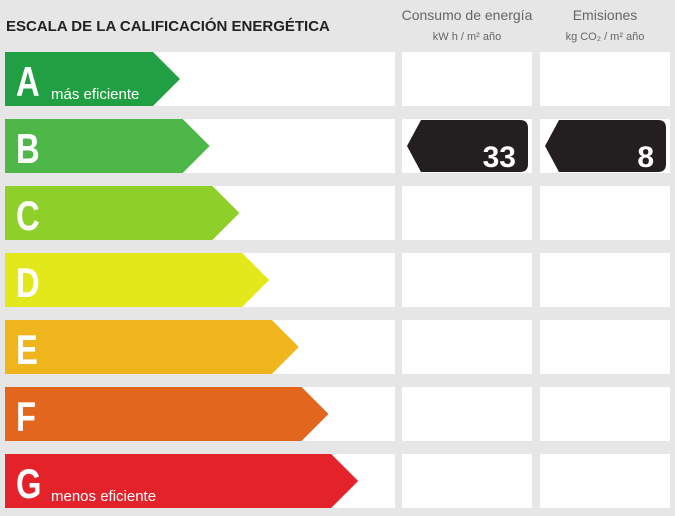 The width and height of the screenshot is (675, 516). What do you see at coordinates (168, 26) in the screenshot?
I see `title: ESCALA DE LA CALIFICACIÓN ENERGÉTICA` at bounding box center [168, 26].